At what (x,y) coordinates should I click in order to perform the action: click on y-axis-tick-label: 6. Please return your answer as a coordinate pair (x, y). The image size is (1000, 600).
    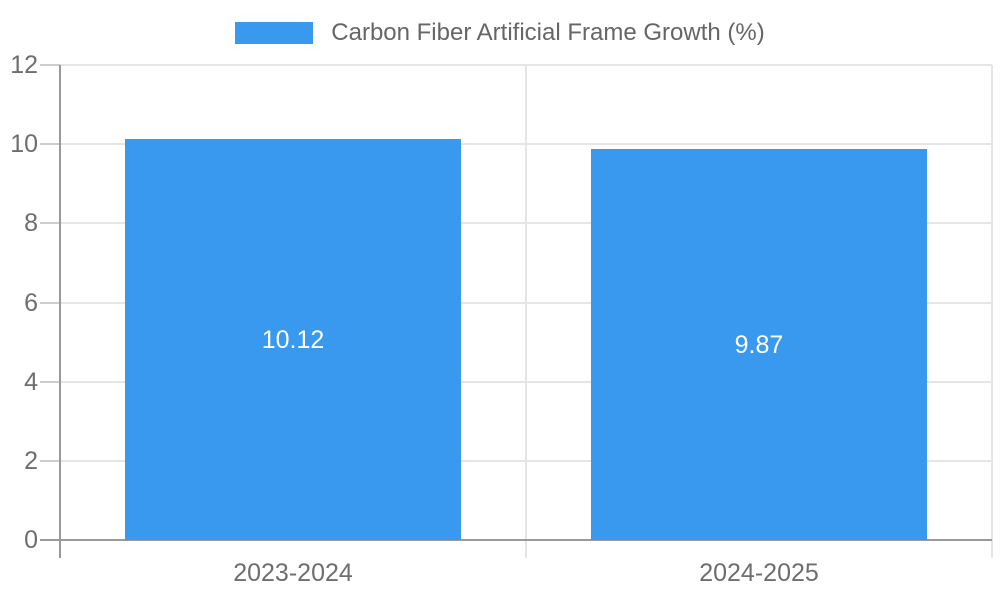
    Looking at the image, I should click on (31, 302).